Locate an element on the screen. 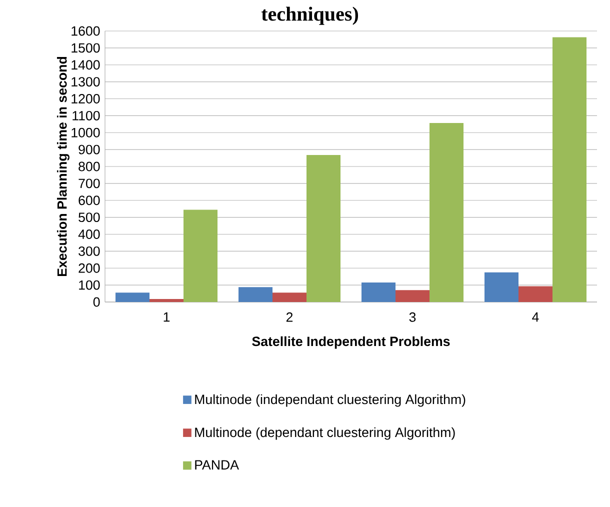 Image resolution: width=610 pixels, height=507 pixels. y-tick-label: 0 is located at coordinates (96, 302).